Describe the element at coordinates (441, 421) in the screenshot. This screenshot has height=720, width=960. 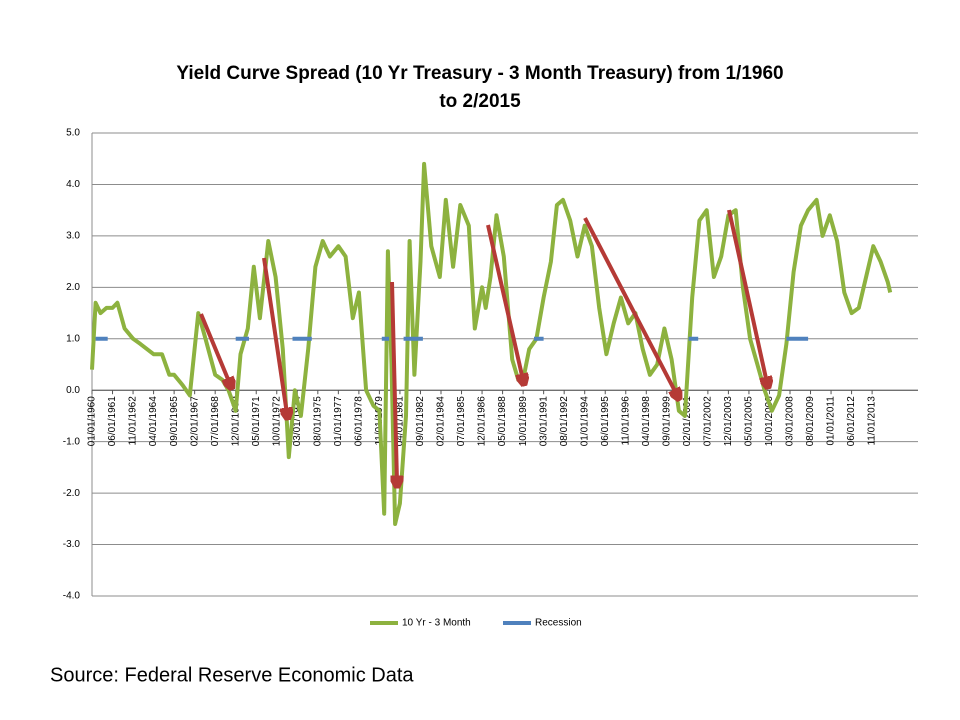
I see `x-tick-label: 02/01/1984` at that location.